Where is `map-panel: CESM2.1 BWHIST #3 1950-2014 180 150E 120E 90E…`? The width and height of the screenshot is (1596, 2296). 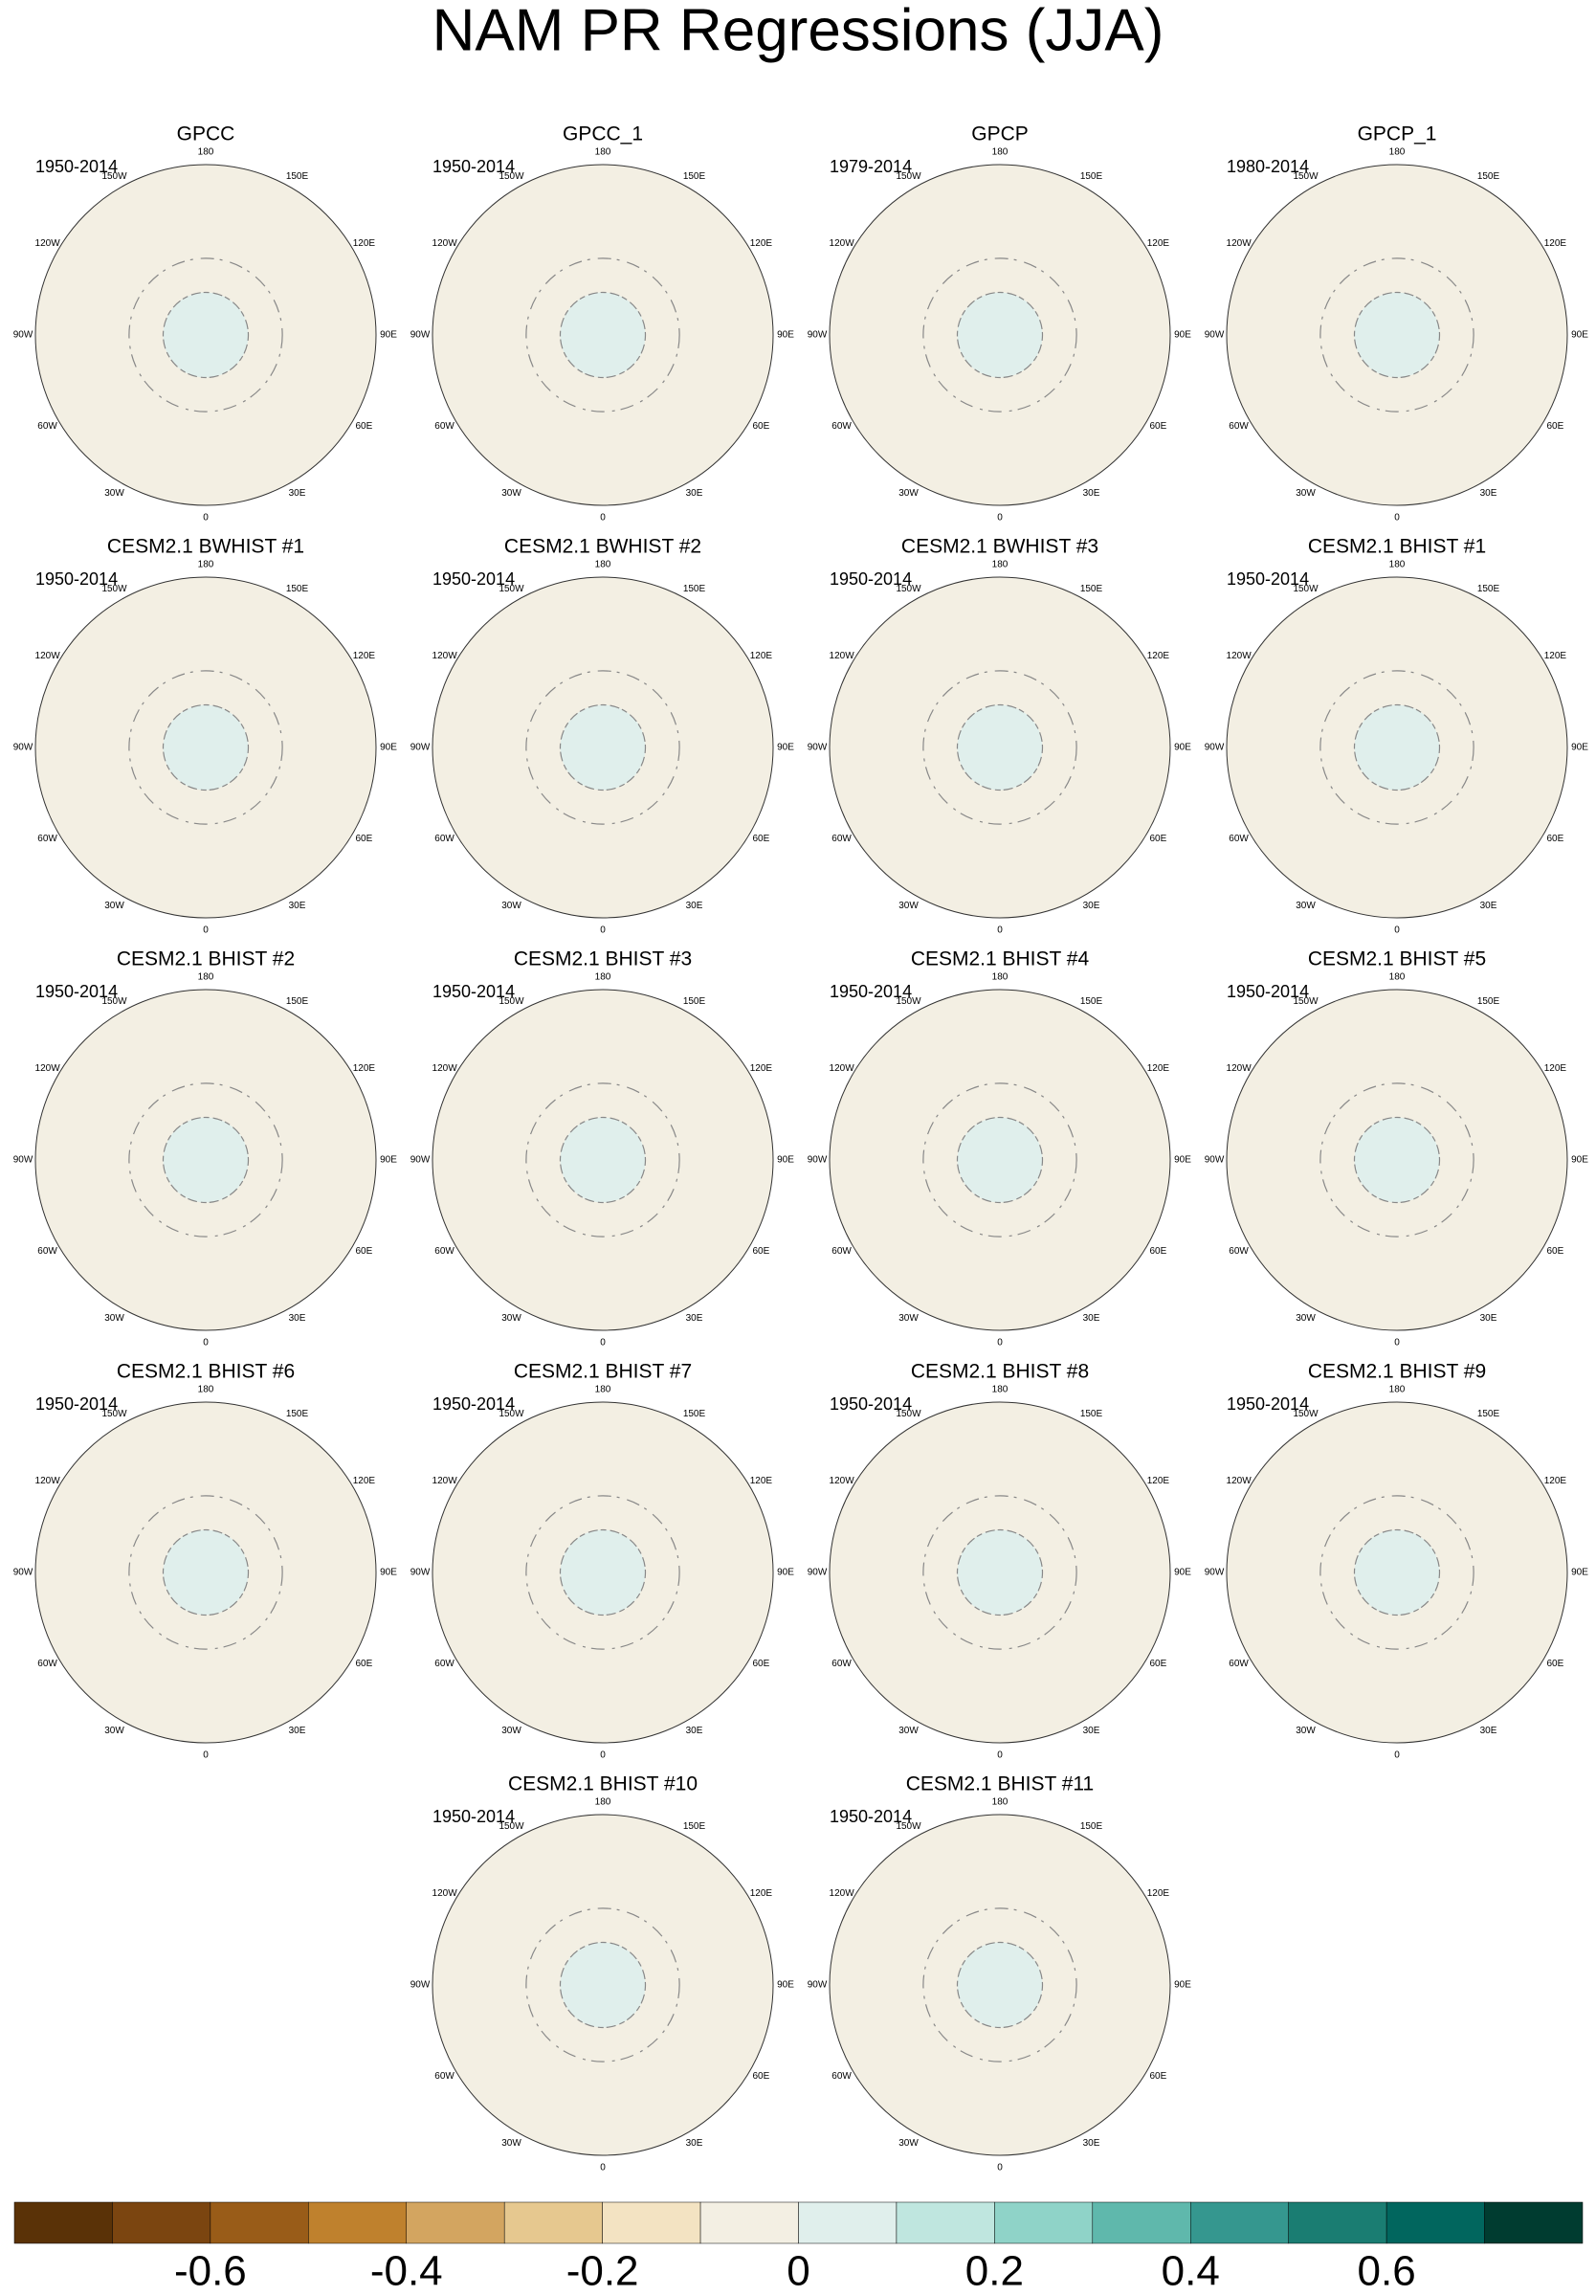
map-panel: CESM2.1 BWHIST #3 1950-2014 180 150E 120E 90E… is located at coordinates (1000, 736).